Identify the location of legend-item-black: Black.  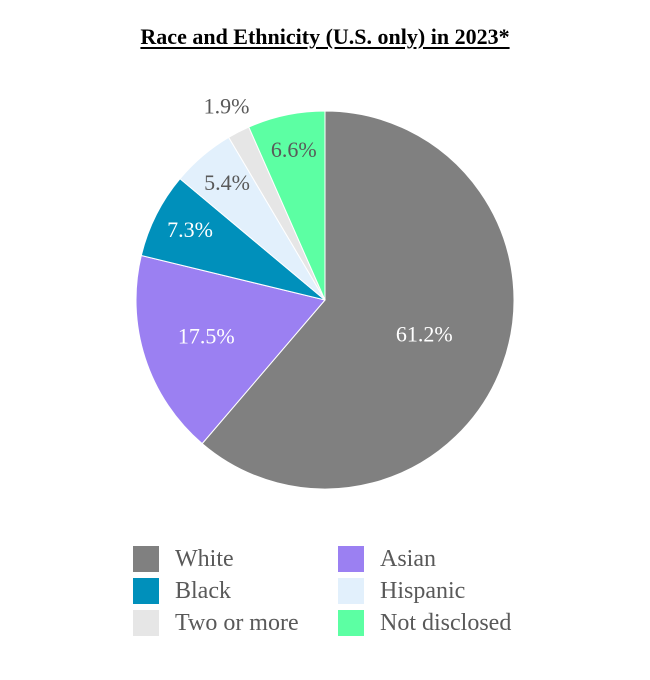
(235, 591).